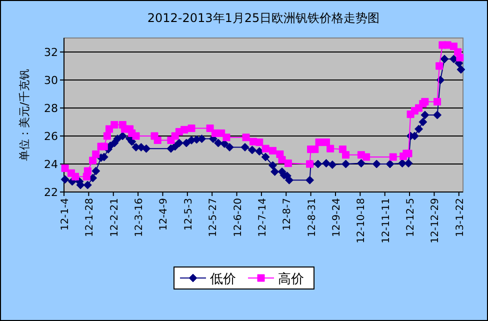 This screenshot has width=488, height=321. I want to click on legend-label: 低价, so click(223, 279).